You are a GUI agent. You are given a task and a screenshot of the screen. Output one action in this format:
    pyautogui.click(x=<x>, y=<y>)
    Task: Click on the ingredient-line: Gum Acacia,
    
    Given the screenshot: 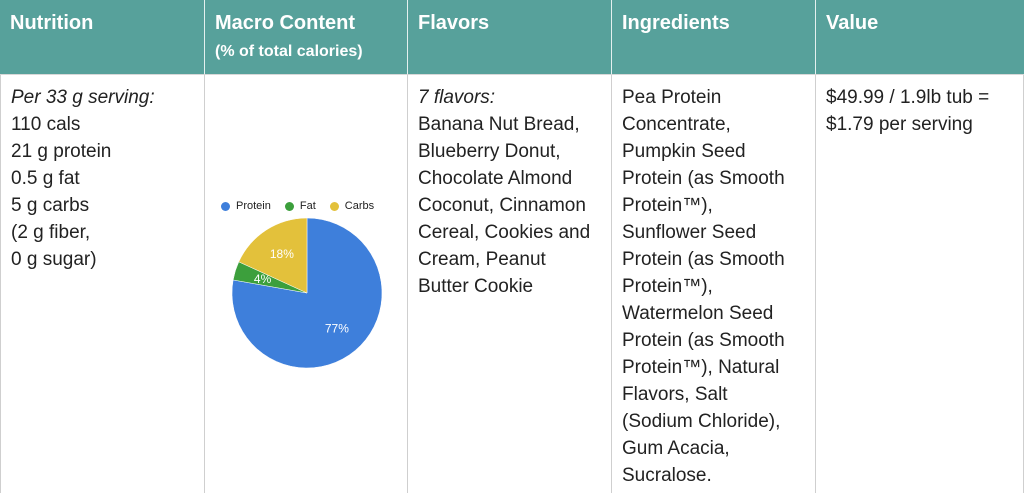 What is the action you would take?
    pyautogui.click(x=676, y=448)
    